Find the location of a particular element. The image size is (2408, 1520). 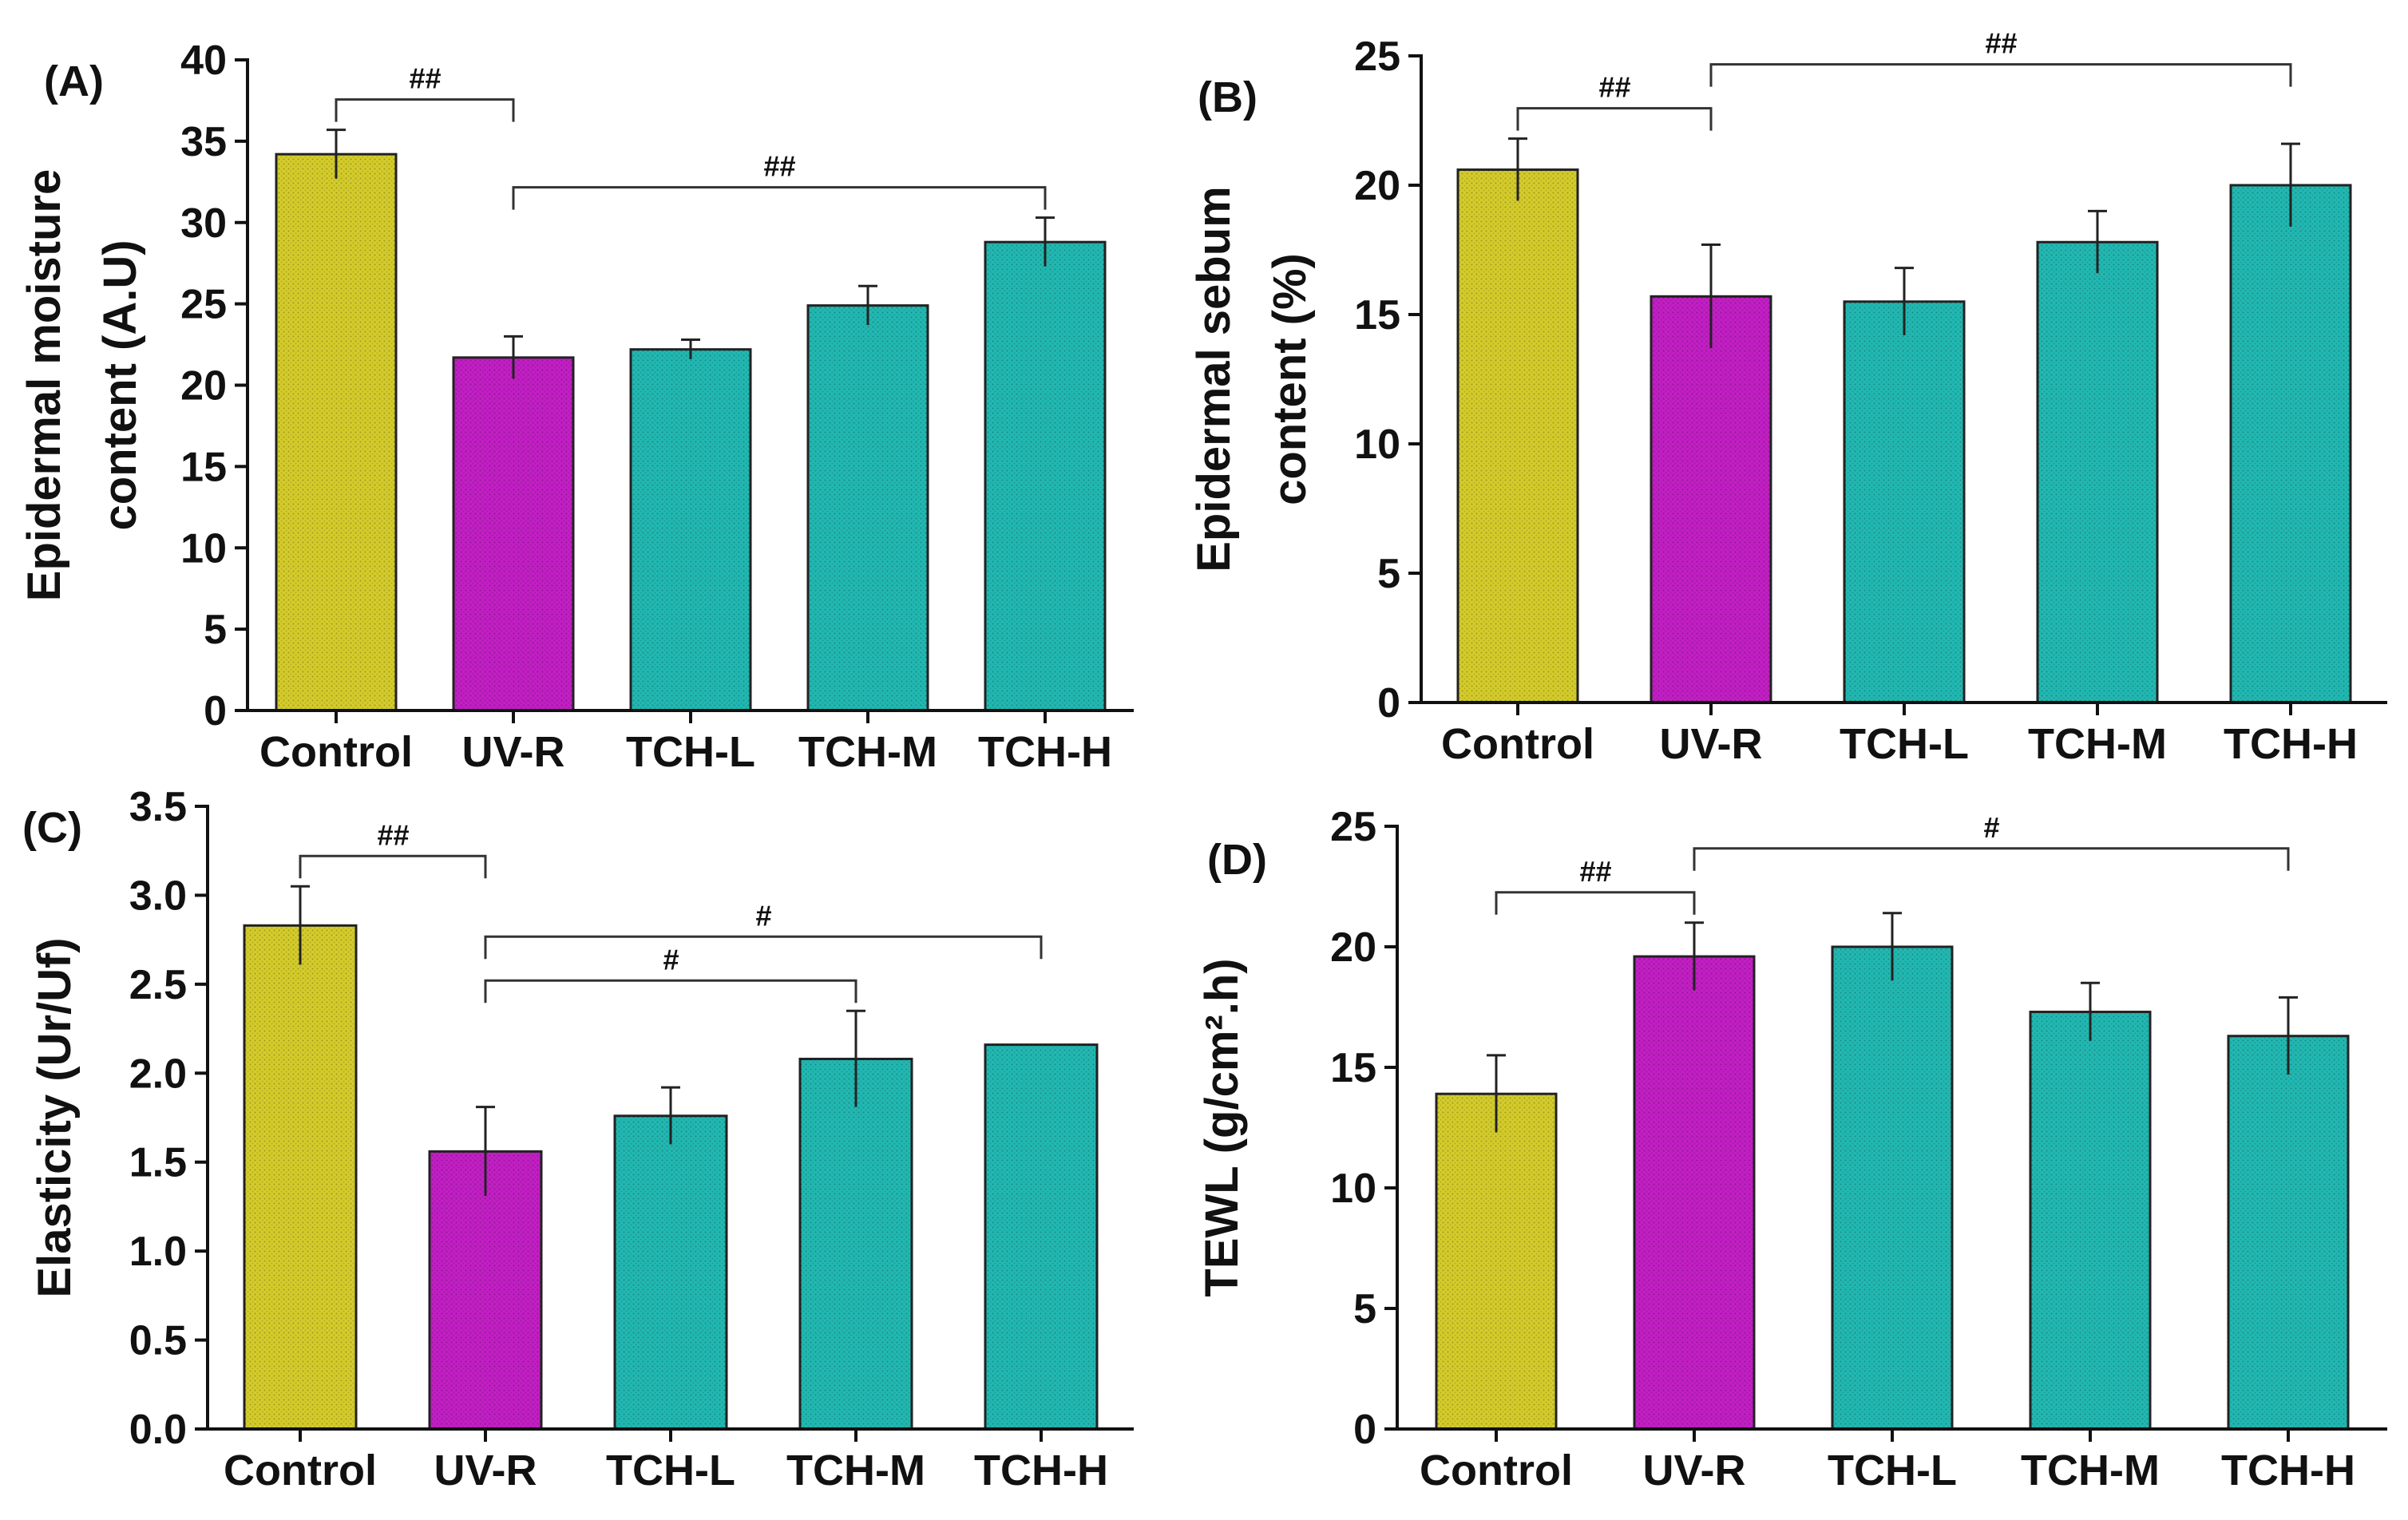

y-axis-label: Elasticity (Ur/Uf) is located at coordinates (55, 1117).